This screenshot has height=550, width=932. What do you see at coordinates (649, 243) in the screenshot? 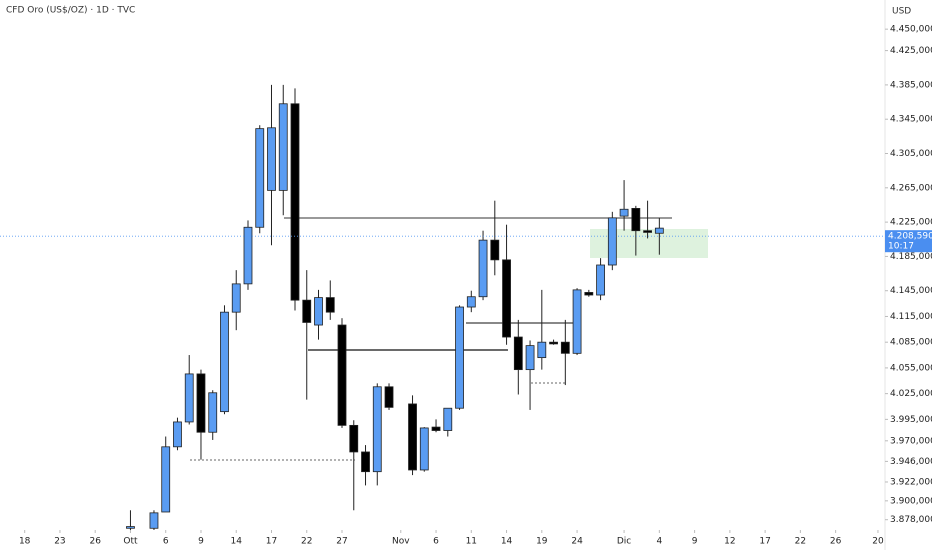
I see `zone` at bounding box center [649, 243].